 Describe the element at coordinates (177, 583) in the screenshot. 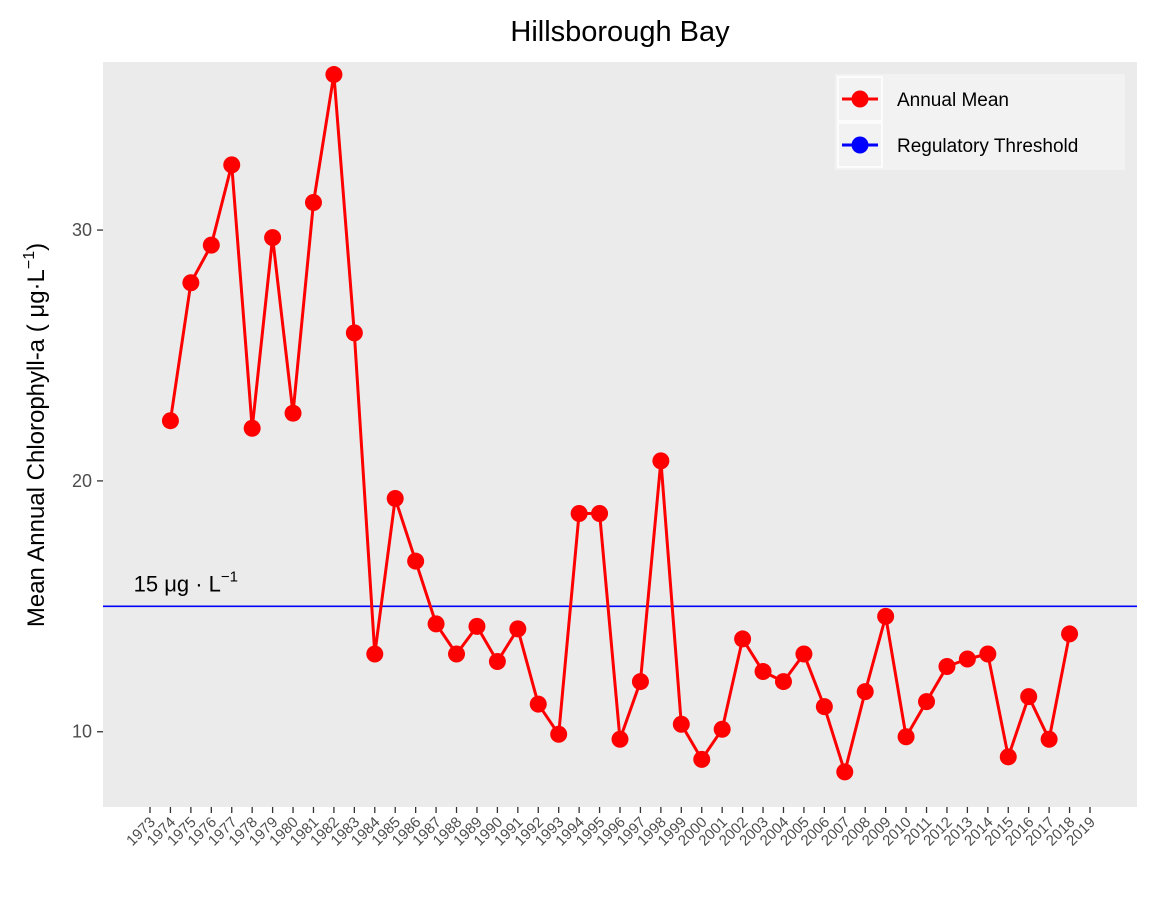

I see `threshold-annotation-text: 15 μg · L` at that location.